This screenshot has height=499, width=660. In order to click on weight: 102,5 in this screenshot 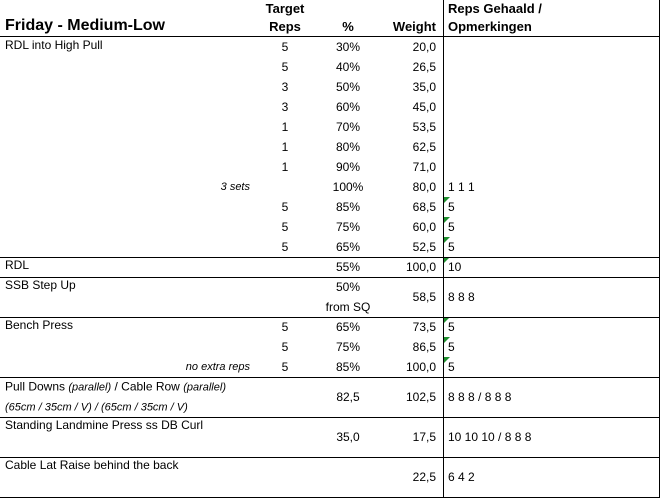, I will do `click(420, 397)`.